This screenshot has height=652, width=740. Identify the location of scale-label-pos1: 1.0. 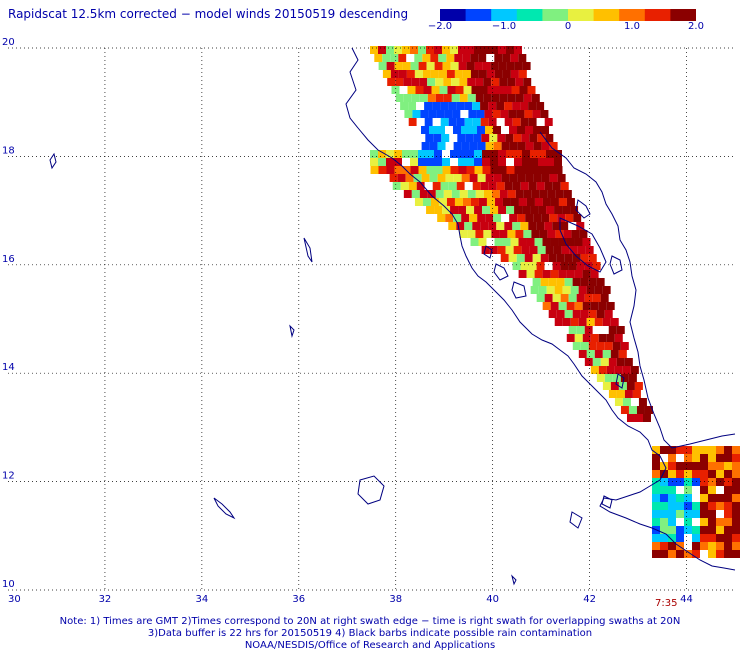
(632, 26).